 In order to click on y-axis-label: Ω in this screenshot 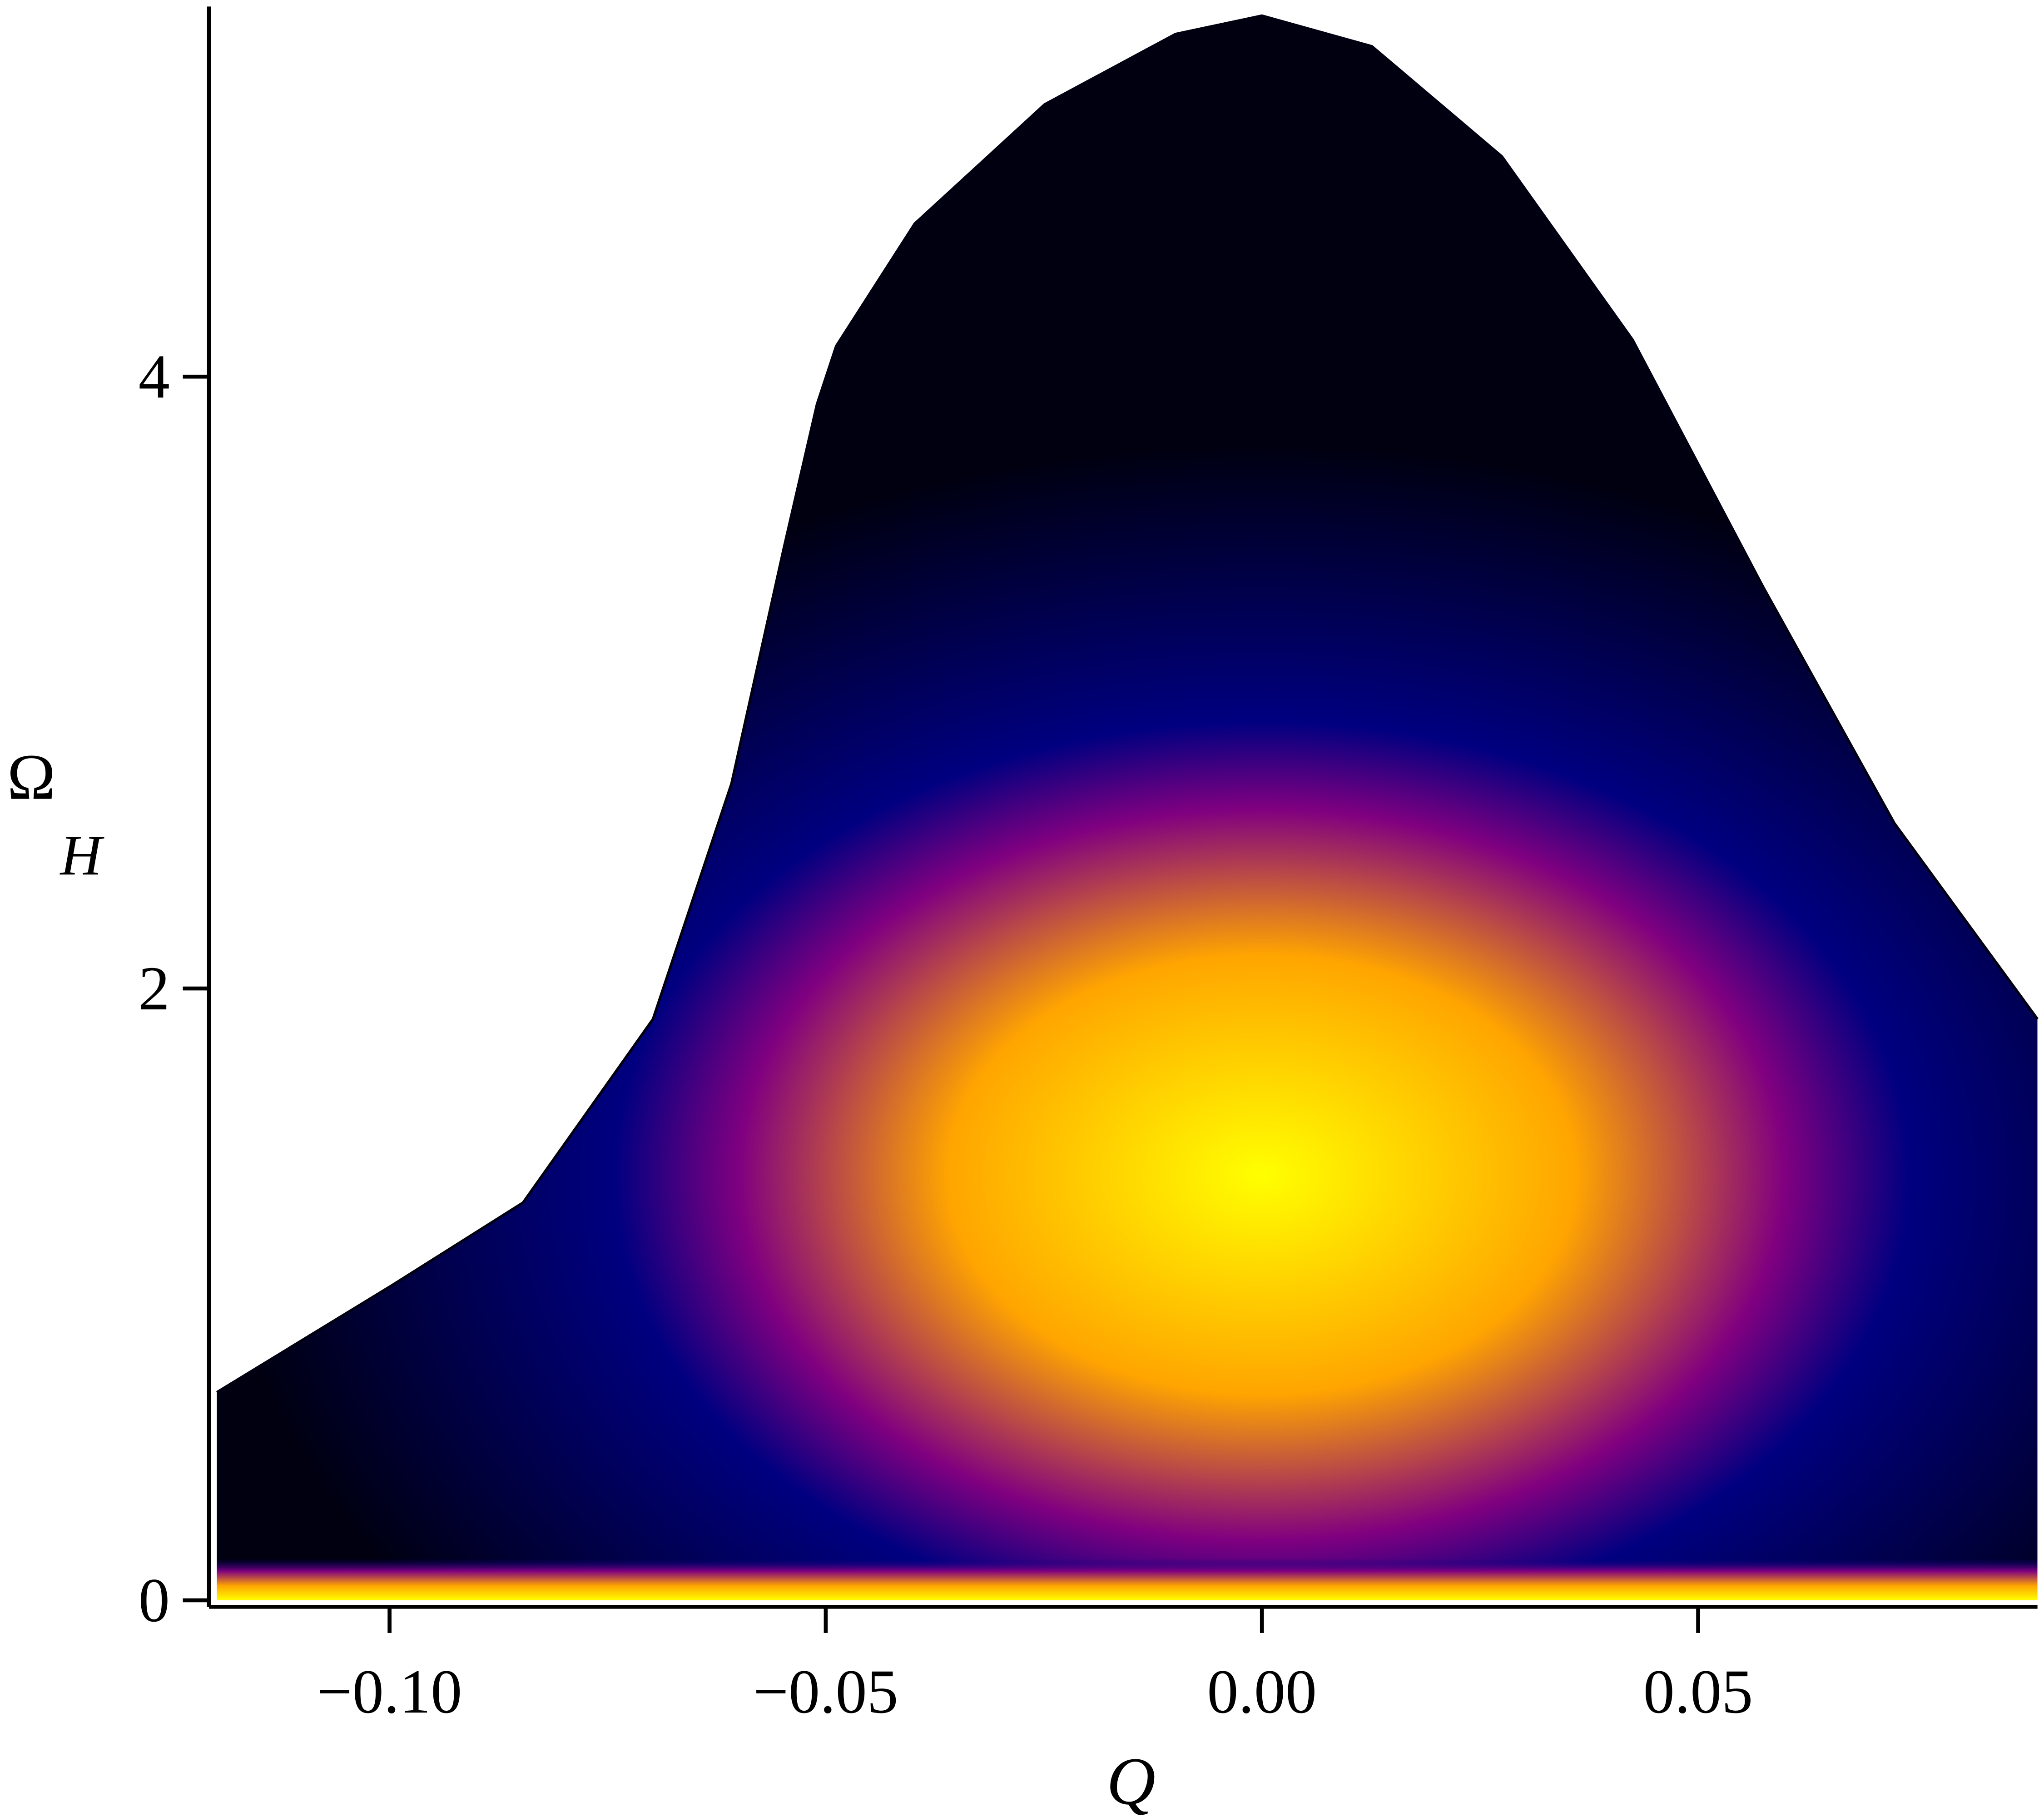, I will do `click(32, 777)`.